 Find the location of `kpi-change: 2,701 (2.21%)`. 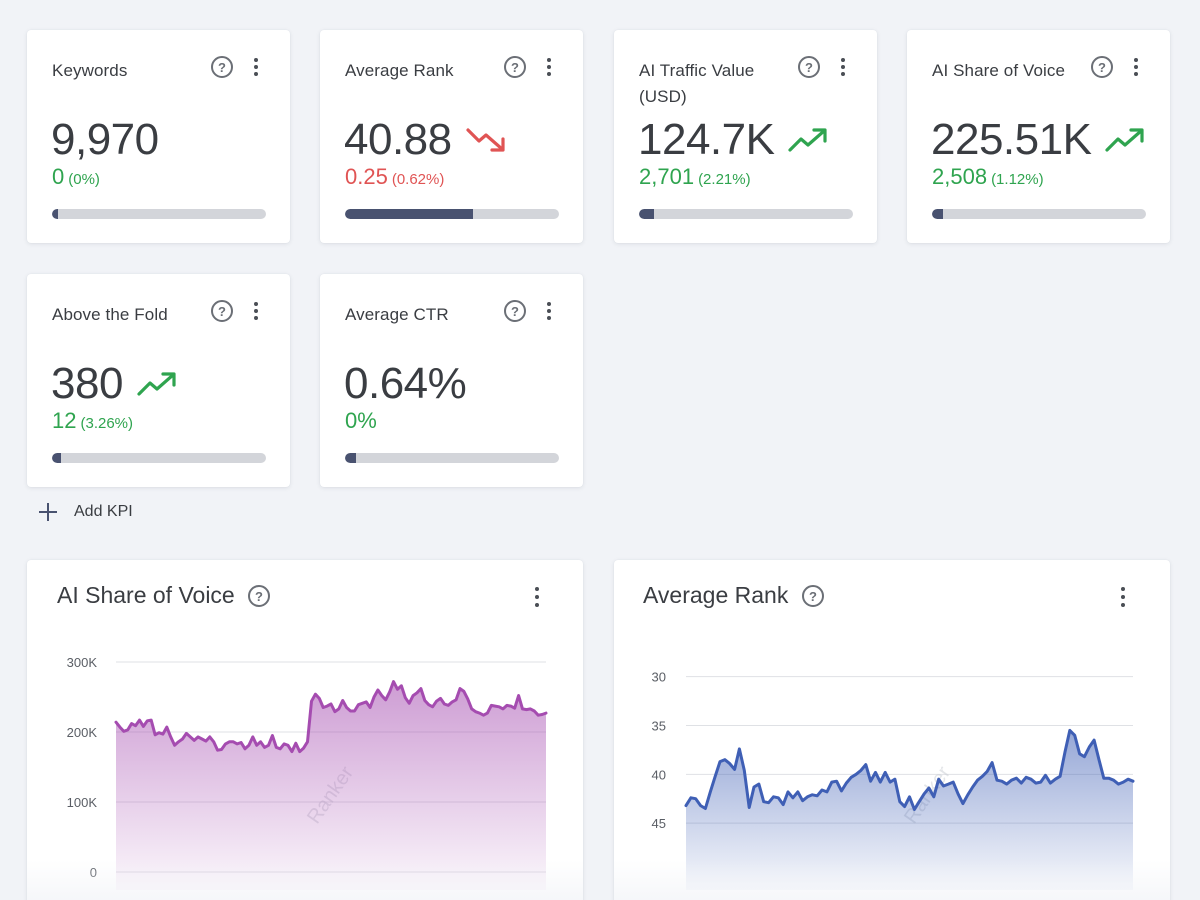

kpi-change: 2,701 (2.21%) is located at coordinates (695, 178).